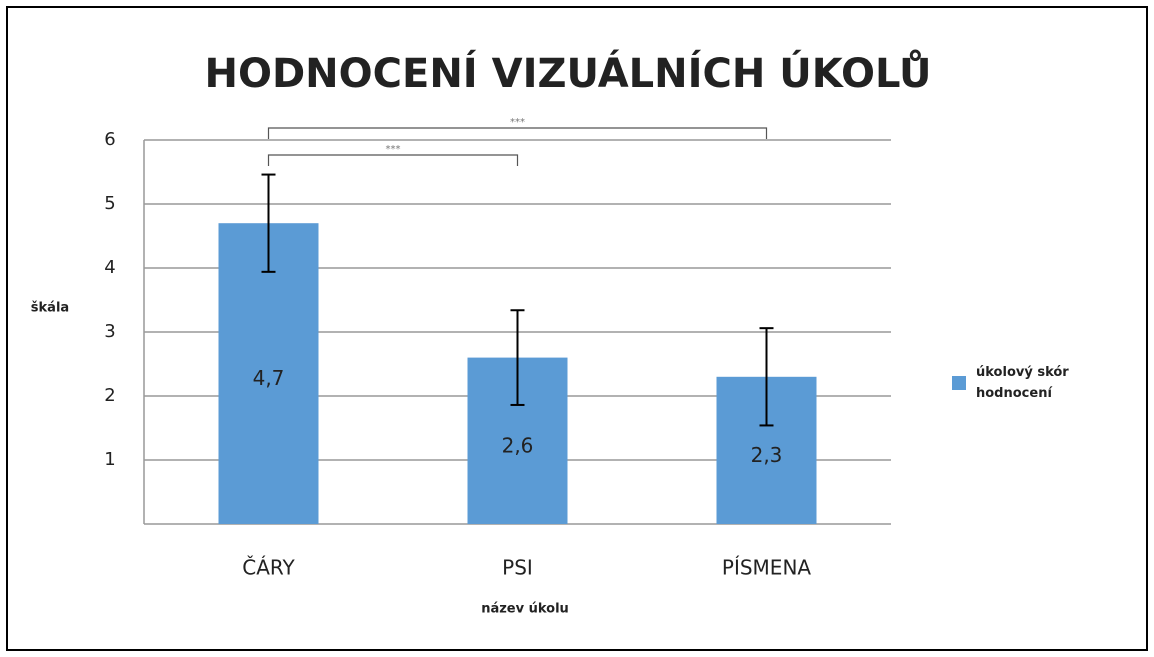 The height and width of the screenshot is (657, 1154). What do you see at coordinates (109, 203) in the screenshot?
I see `y-tick-label: 5` at bounding box center [109, 203].